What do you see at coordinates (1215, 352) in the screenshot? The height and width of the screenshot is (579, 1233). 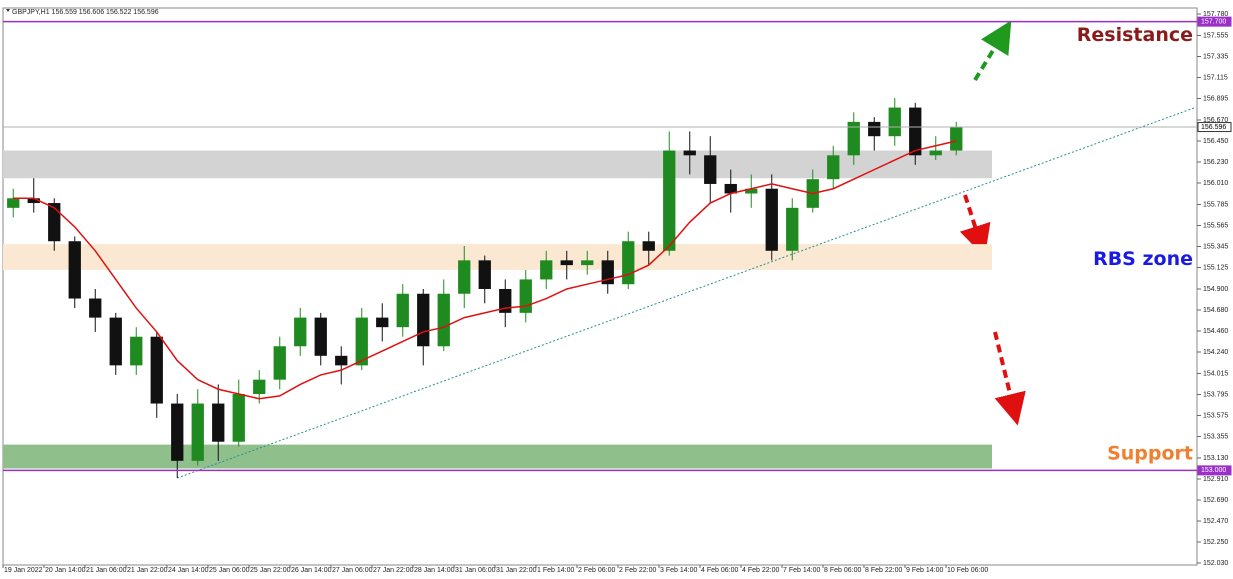 I see `y-tick-label: 154.240` at bounding box center [1215, 352].